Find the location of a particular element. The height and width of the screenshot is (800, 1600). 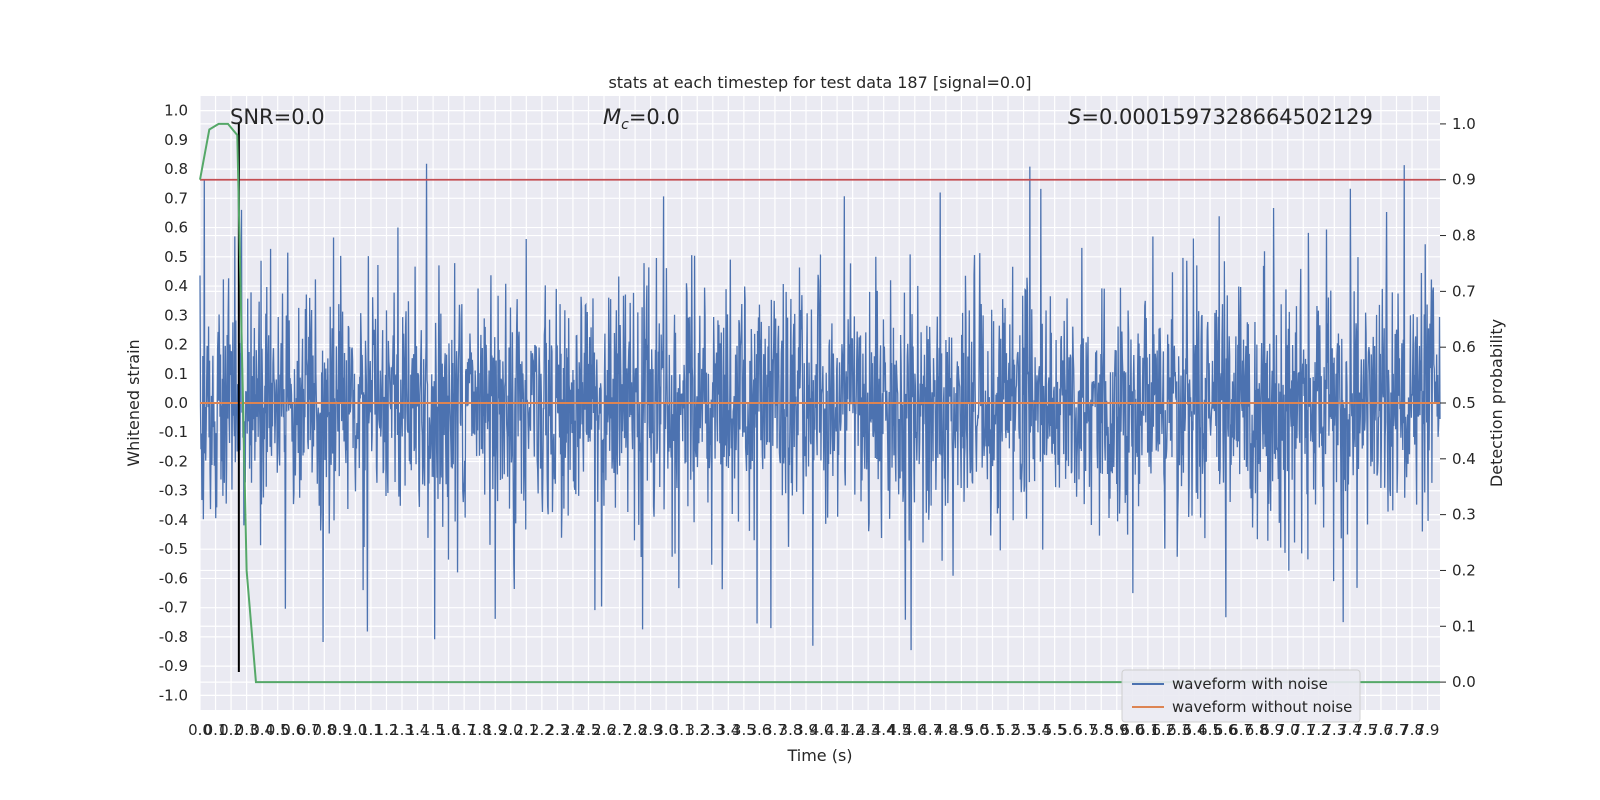

x-tick-label: 1.5 is located at coordinates (433, 730).